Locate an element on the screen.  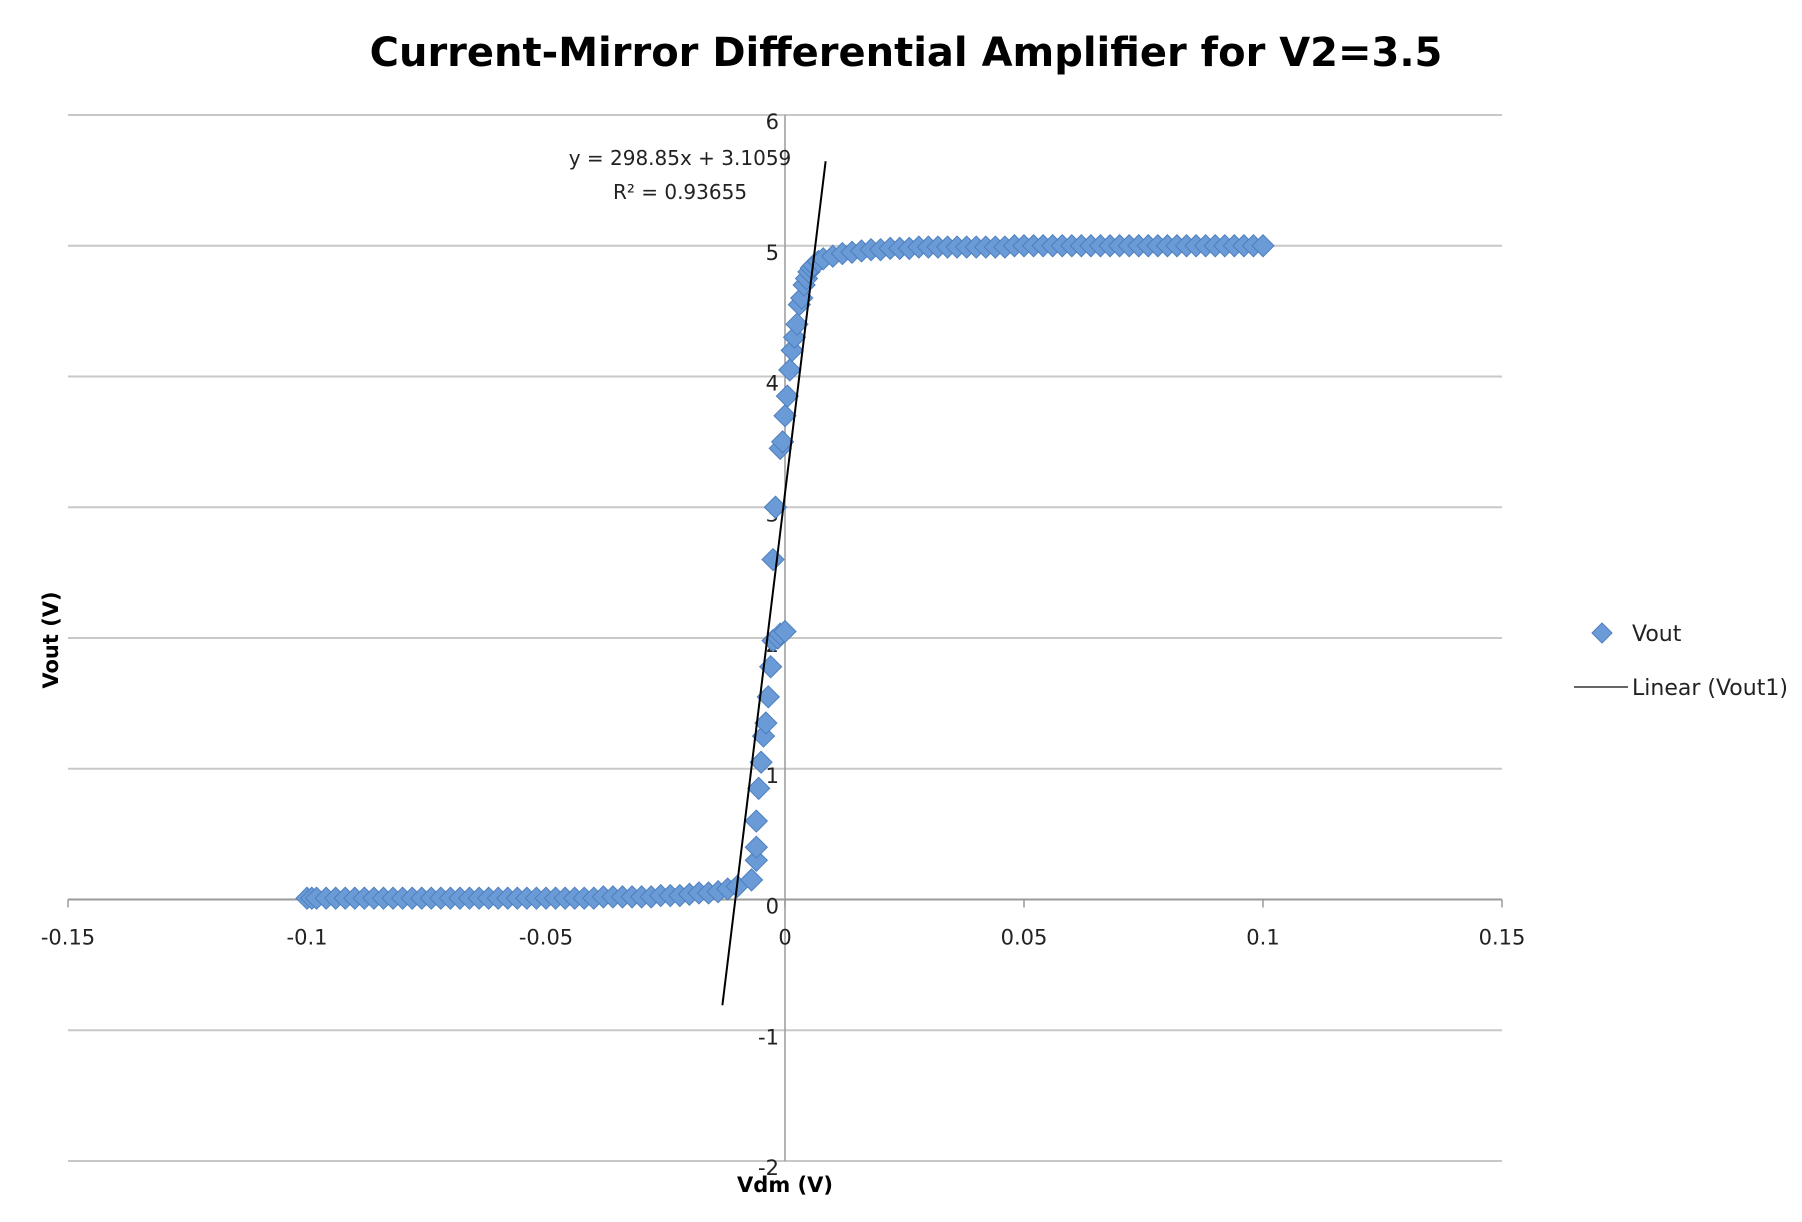
legend-linear-label: Linear (Vout1) is located at coordinates (1710, 688).